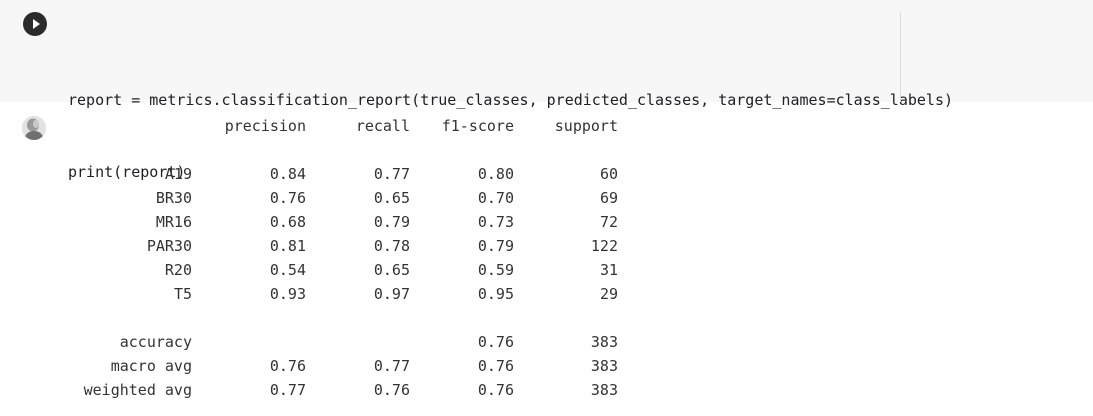 The width and height of the screenshot is (1093, 416). What do you see at coordinates (391, 390) in the screenshot?
I see `row-recall: 0.76` at bounding box center [391, 390].